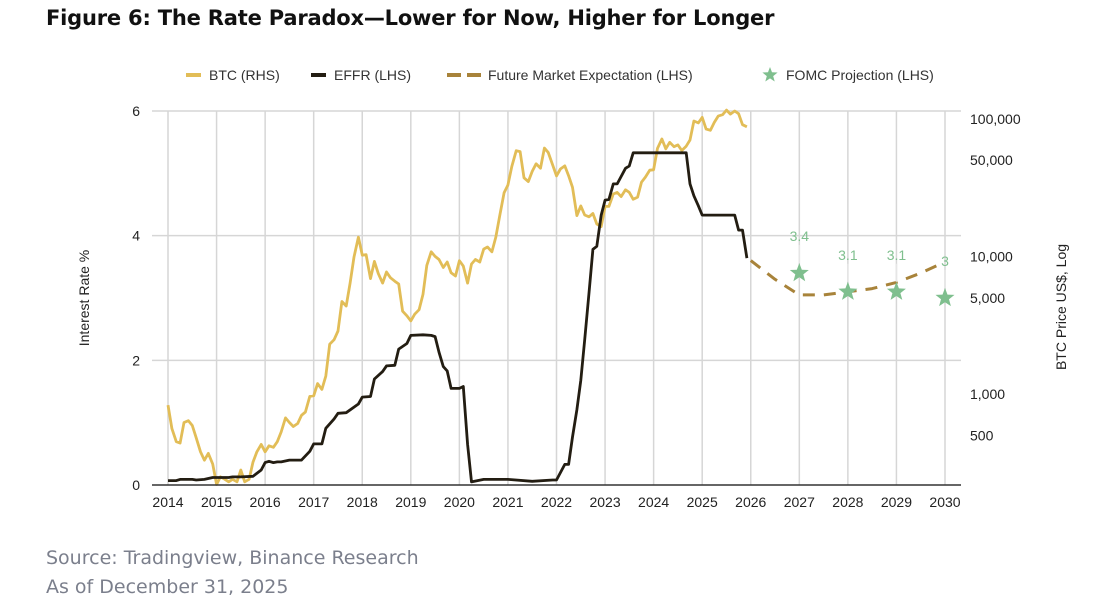 Image resolution: width=1112 pixels, height=602 pixels. I want to click on x-tick-label: 2021, so click(507, 502).